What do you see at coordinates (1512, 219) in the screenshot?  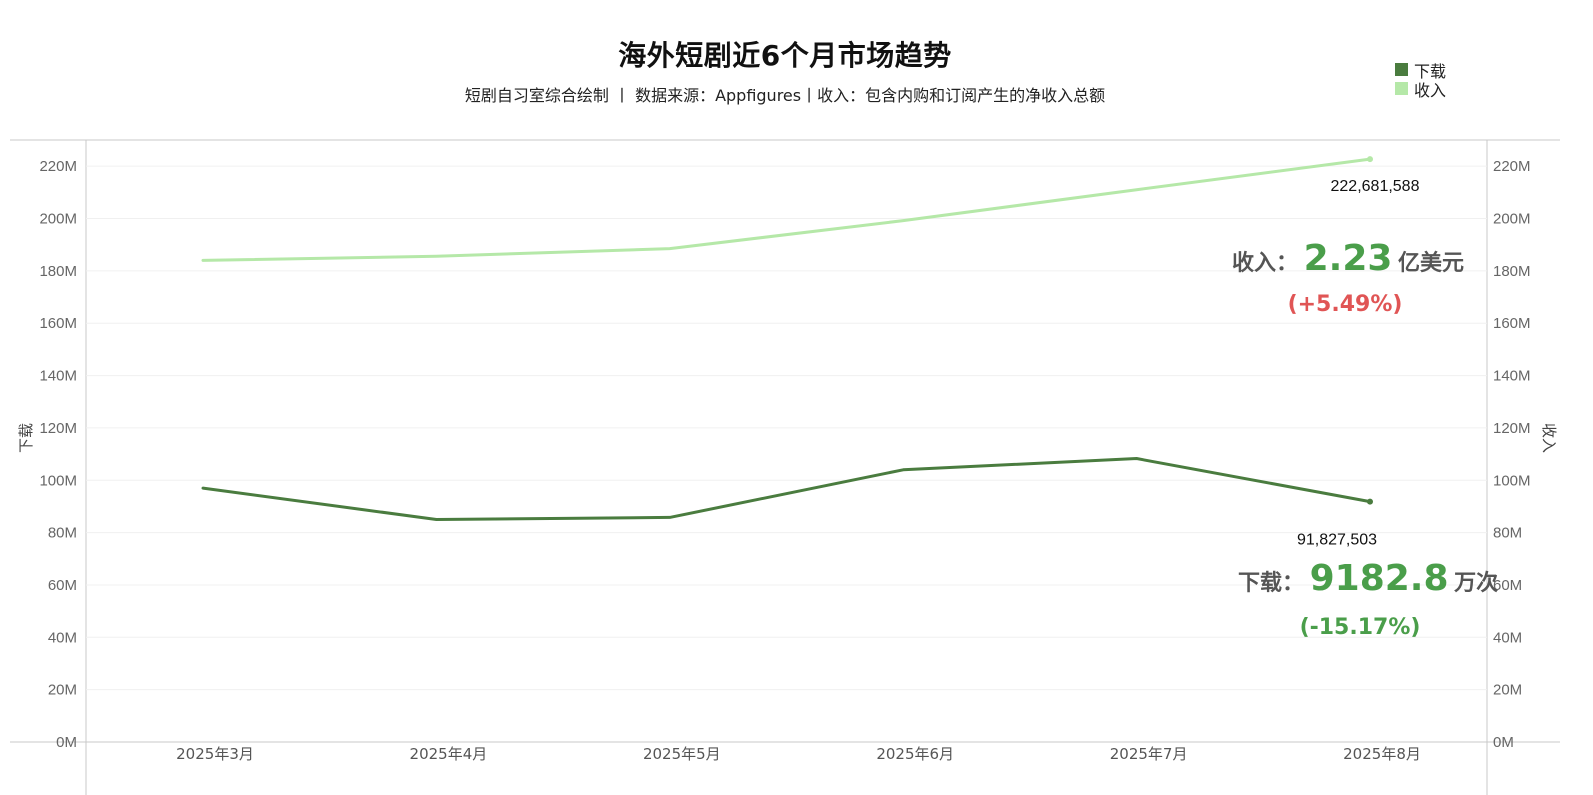 I see `y-tick-label-right: 200M` at bounding box center [1512, 219].